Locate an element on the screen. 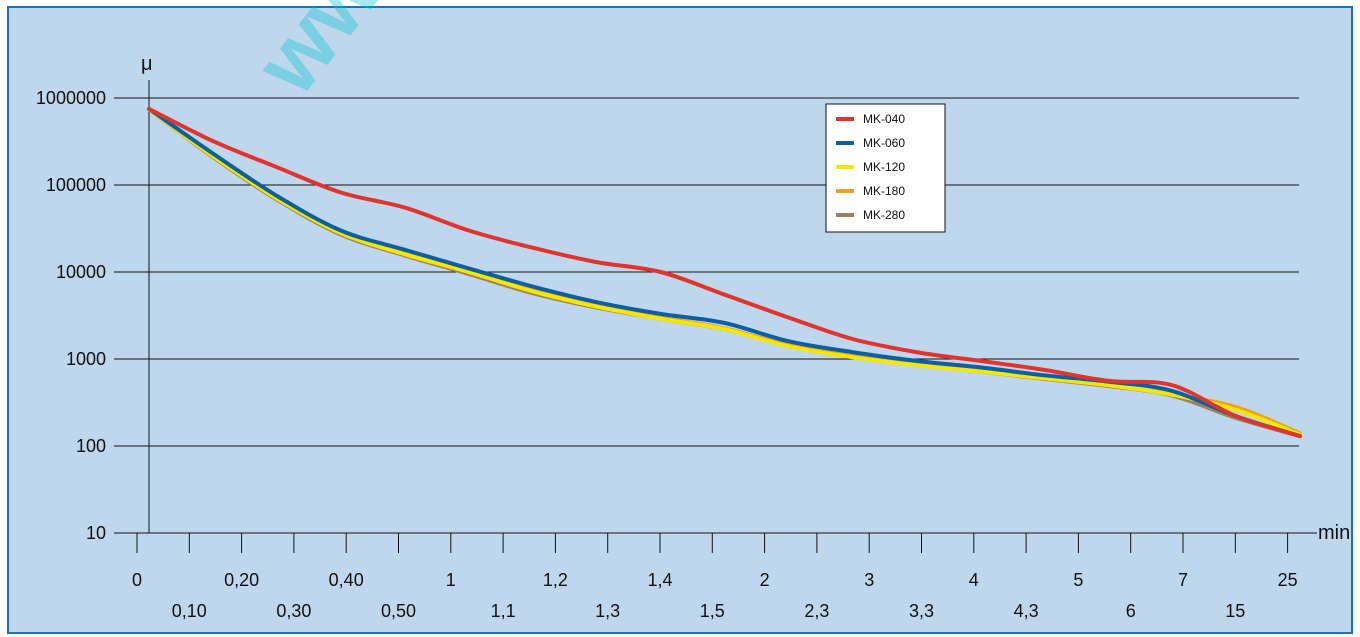  x-tick-label: 3,3 is located at coordinates (921, 611).